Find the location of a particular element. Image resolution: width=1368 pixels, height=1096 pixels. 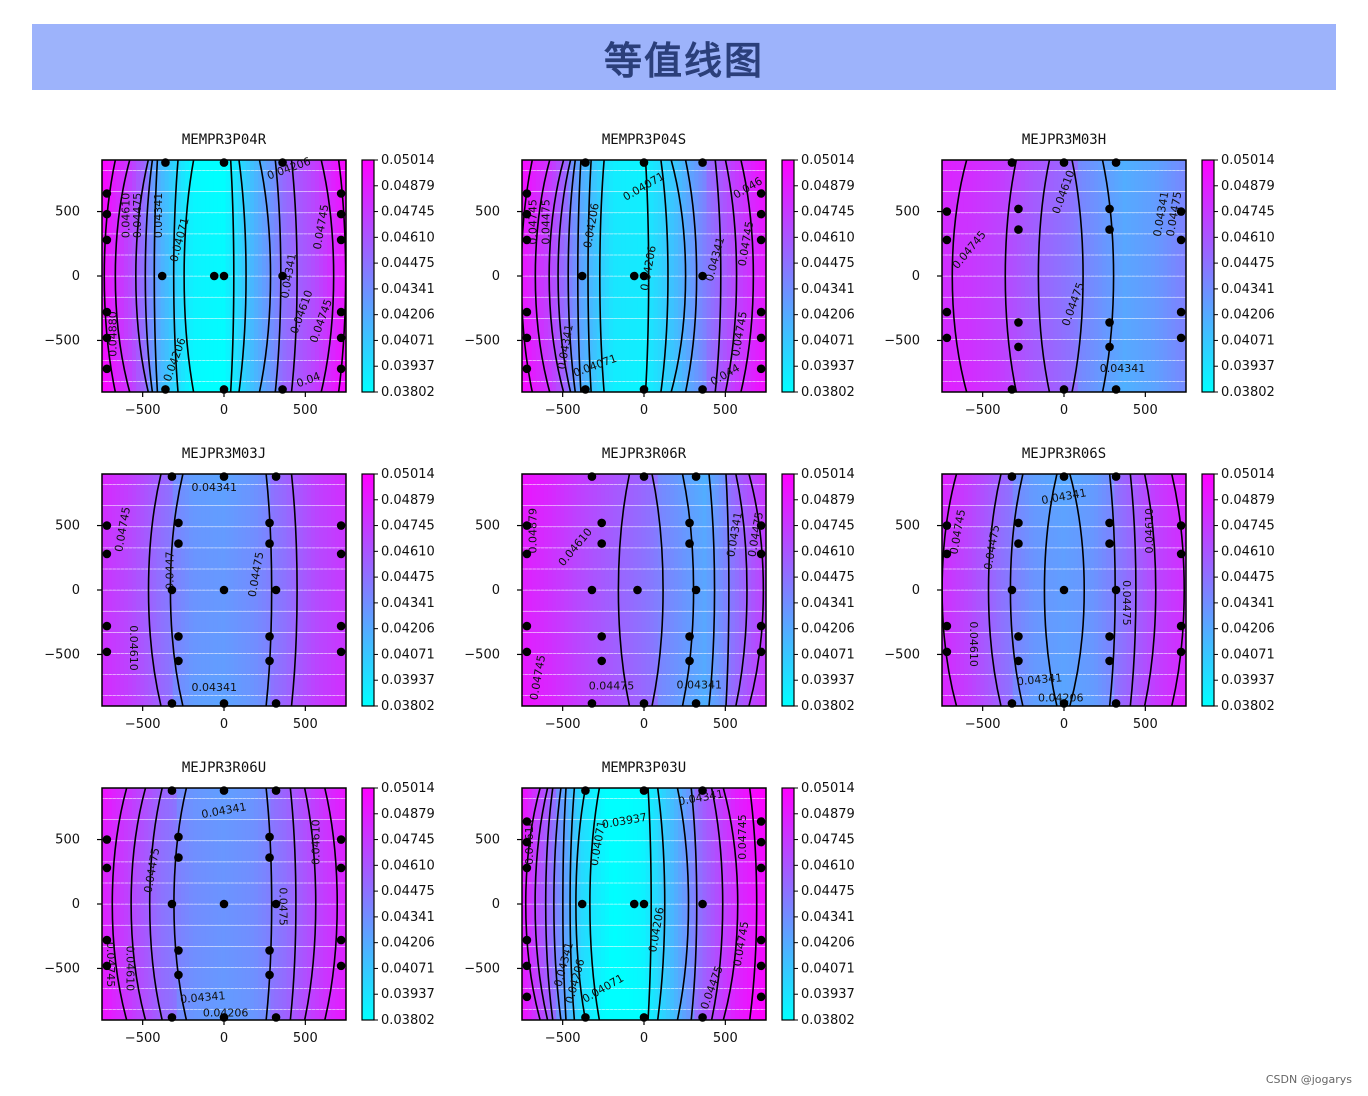

colorbar-label: 0.04071 is located at coordinates (408, 654).